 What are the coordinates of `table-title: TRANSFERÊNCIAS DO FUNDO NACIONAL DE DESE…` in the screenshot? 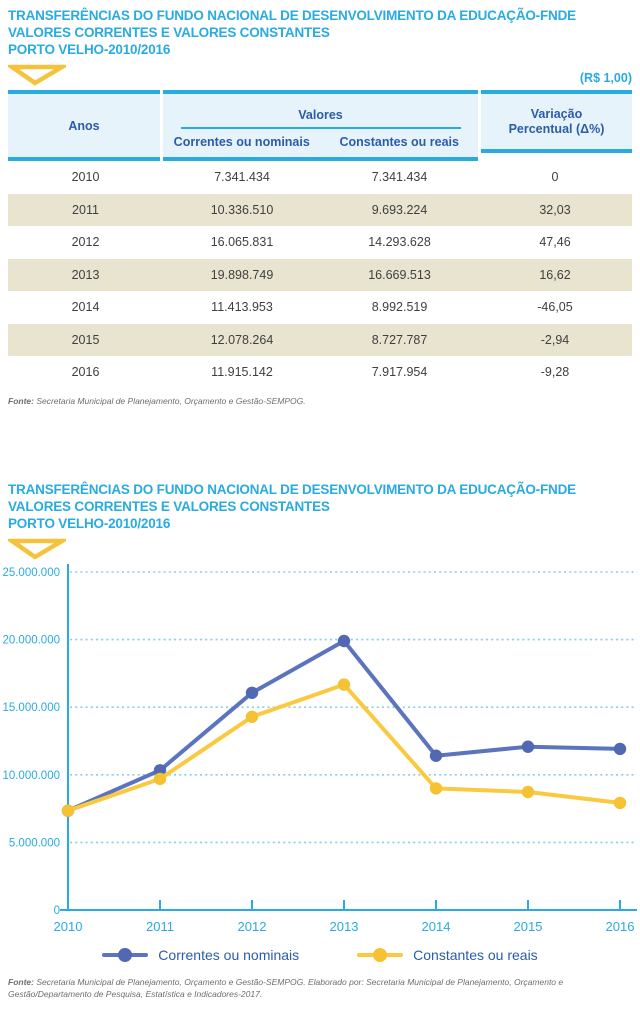 It's located at (320, 32).